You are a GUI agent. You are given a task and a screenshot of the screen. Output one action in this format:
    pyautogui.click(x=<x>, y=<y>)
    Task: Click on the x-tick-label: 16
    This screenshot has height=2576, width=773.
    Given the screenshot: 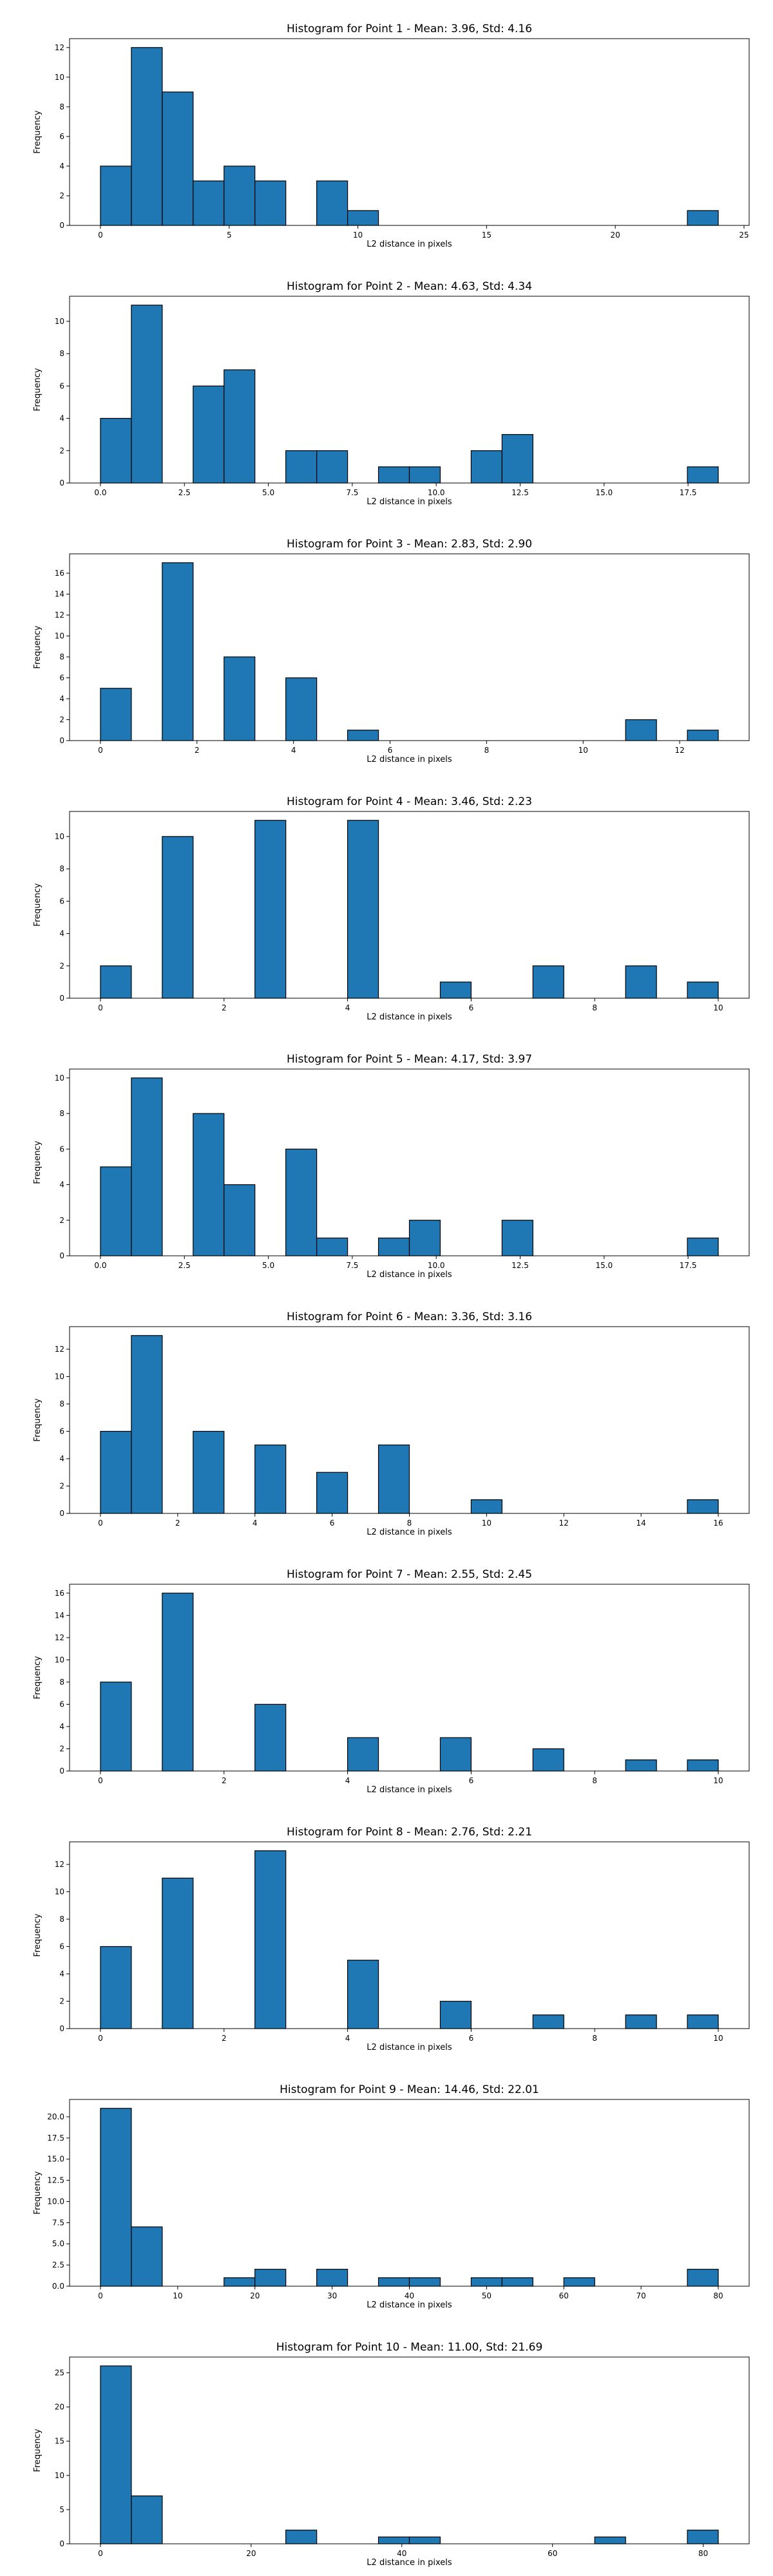 What is the action you would take?
    pyautogui.click(x=718, y=1523)
    